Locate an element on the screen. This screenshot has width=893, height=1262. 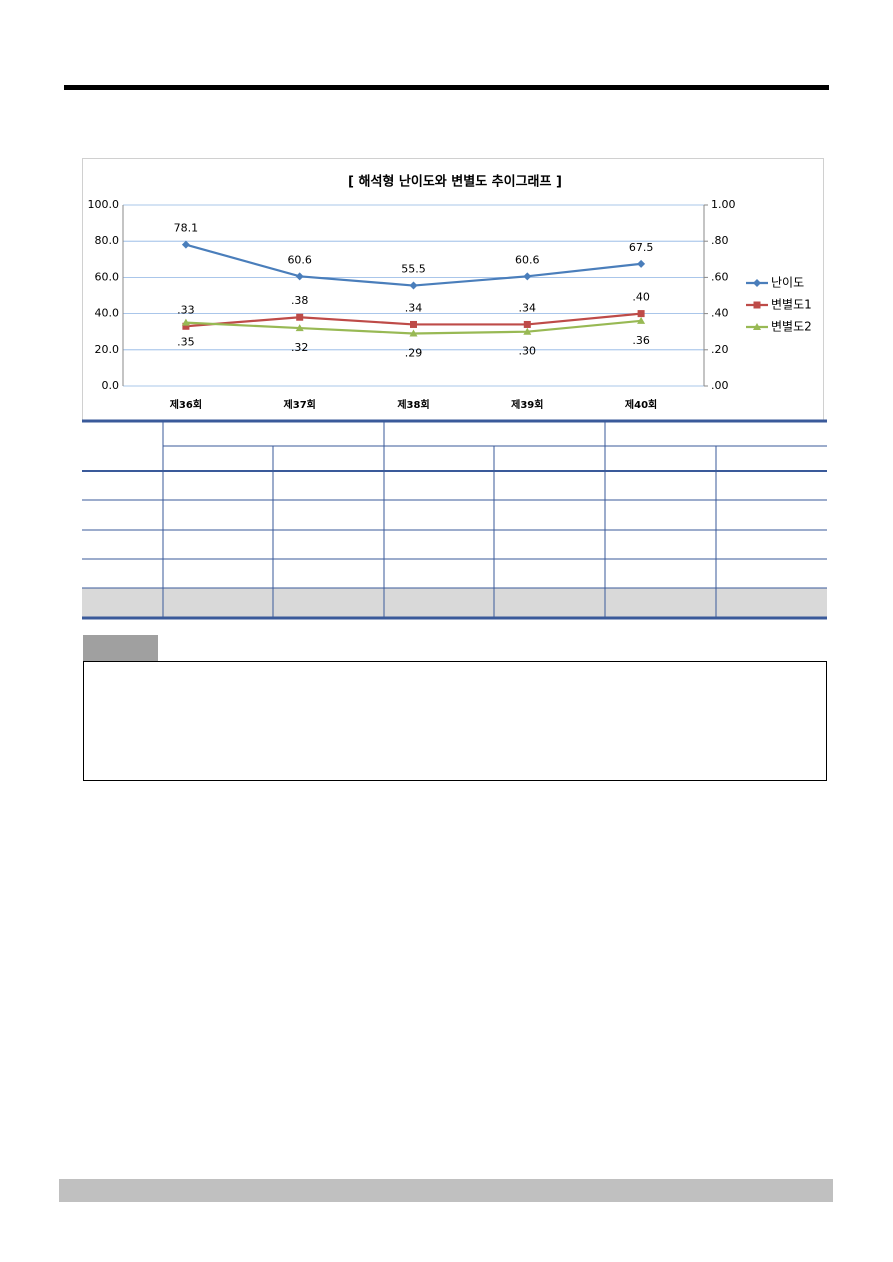
table is located at coordinates (454, 519).